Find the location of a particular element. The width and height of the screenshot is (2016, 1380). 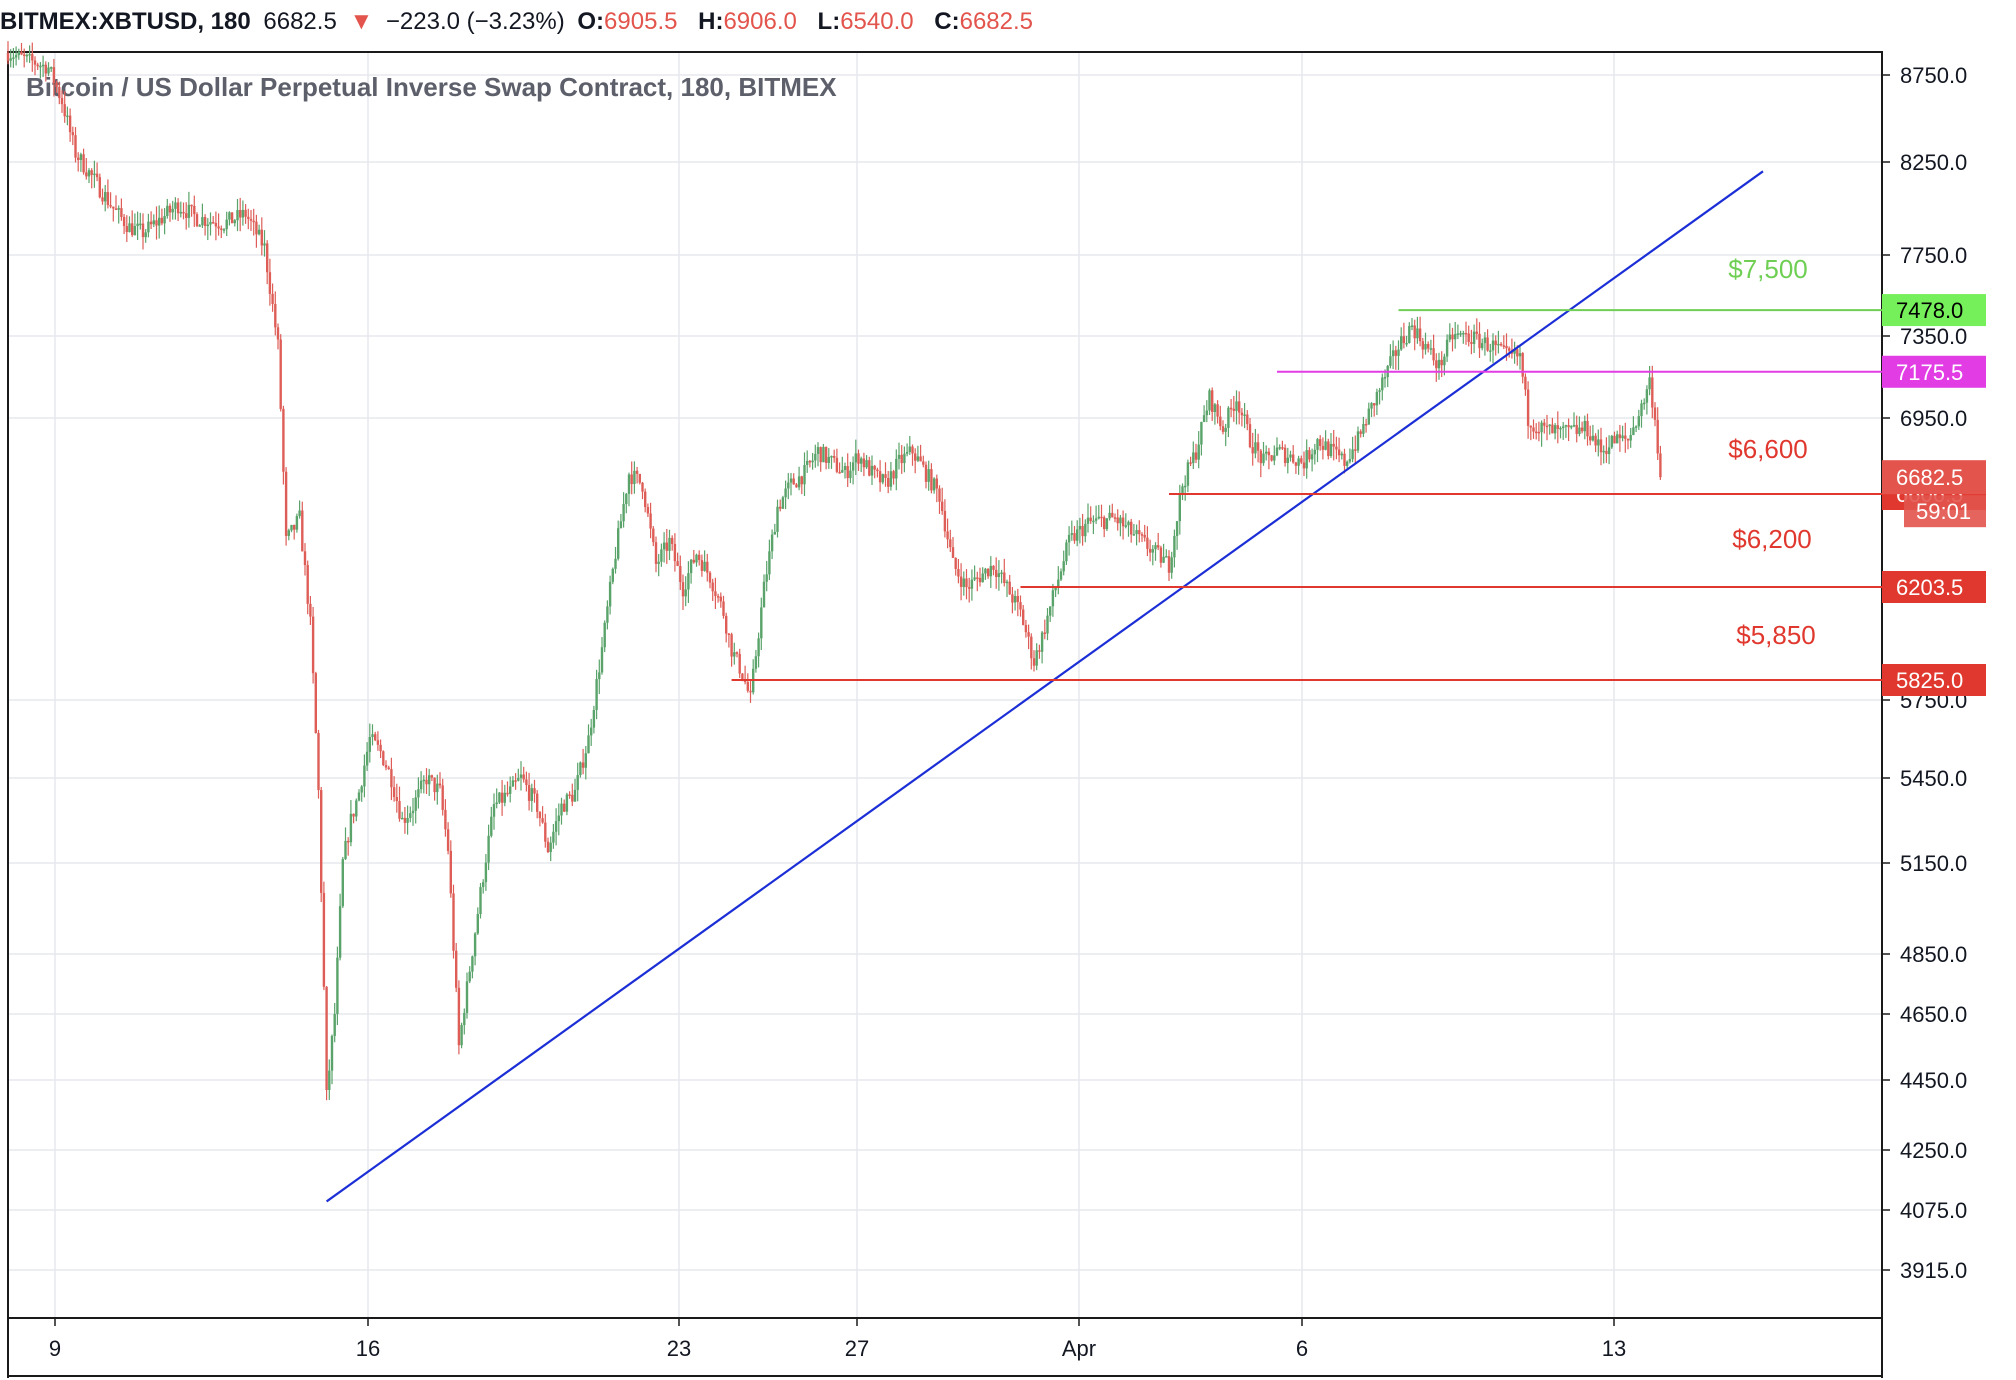

y-tick-label: 8250.0 is located at coordinates (1933, 162).